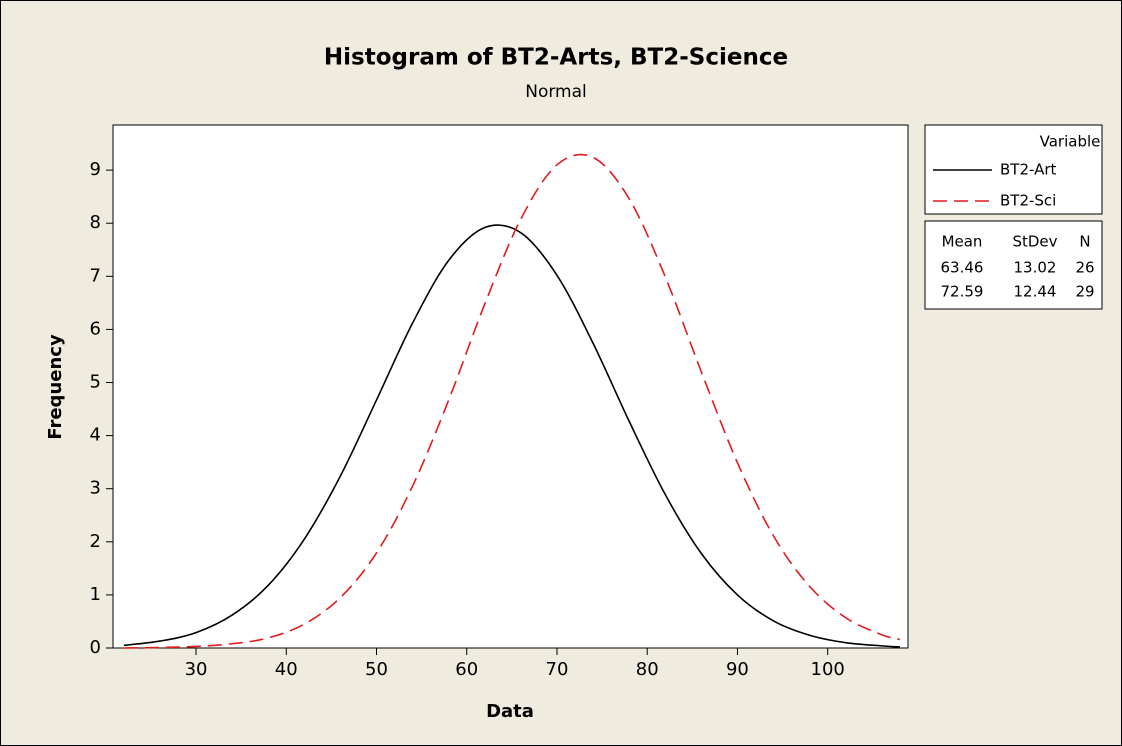 Image resolution: width=1122 pixels, height=746 pixels. What do you see at coordinates (556, 92) in the screenshot?
I see `chart-subtitle: Normal` at bounding box center [556, 92].